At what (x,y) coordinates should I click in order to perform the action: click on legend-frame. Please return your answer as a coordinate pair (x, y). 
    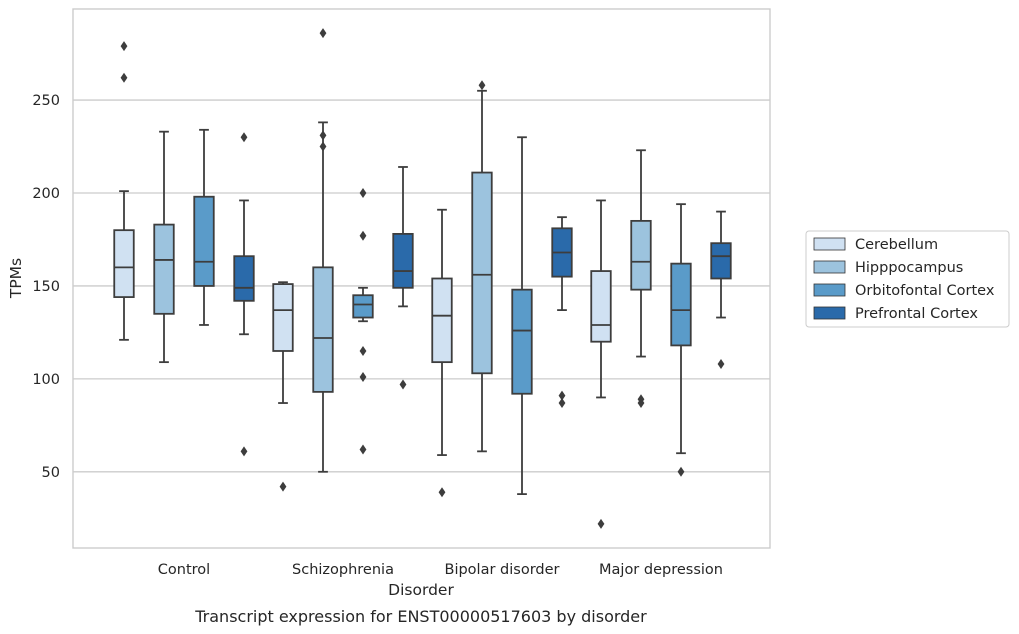
    Looking at the image, I should click on (907, 279).